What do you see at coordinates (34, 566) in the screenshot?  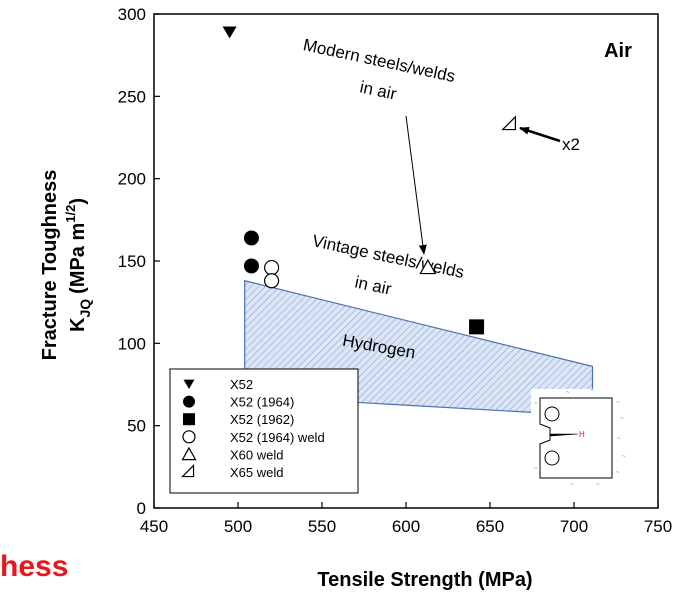 I see `cut-off-slide-title: hess` at bounding box center [34, 566].